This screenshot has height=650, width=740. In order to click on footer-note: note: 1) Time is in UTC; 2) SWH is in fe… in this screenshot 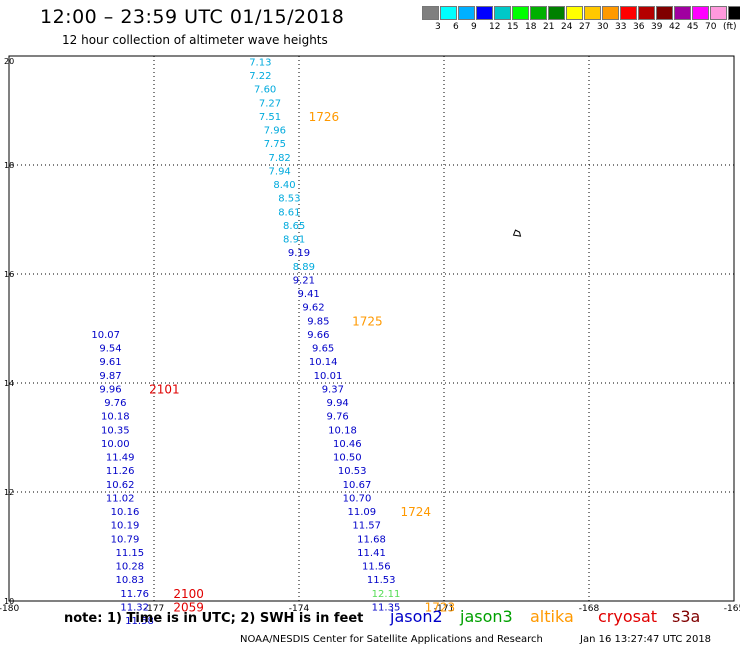, I will do `click(214, 618)`.